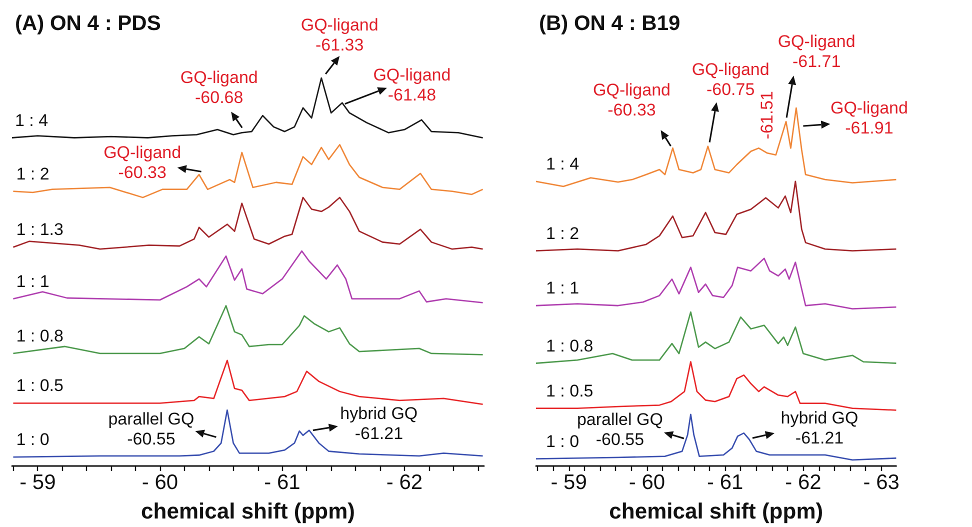 This screenshot has height=527, width=972. What do you see at coordinates (869, 118) in the screenshot?
I see `annotation: GQ-ligand -61.91` at bounding box center [869, 118].